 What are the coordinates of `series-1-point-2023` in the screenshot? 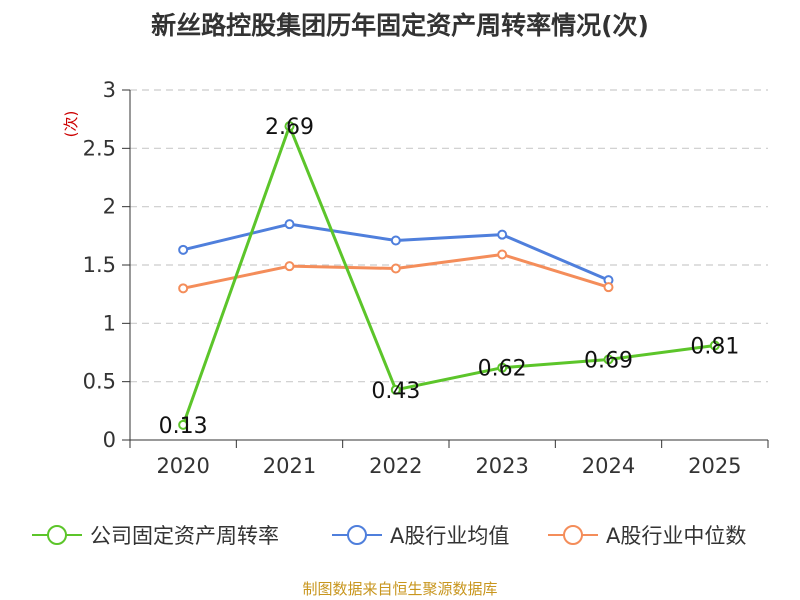 It's located at (502, 234).